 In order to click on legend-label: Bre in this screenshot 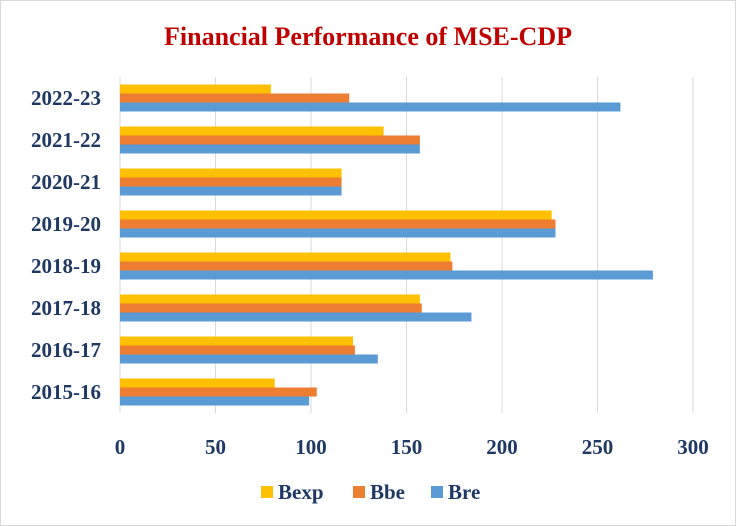, I will do `click(464, 492)`.